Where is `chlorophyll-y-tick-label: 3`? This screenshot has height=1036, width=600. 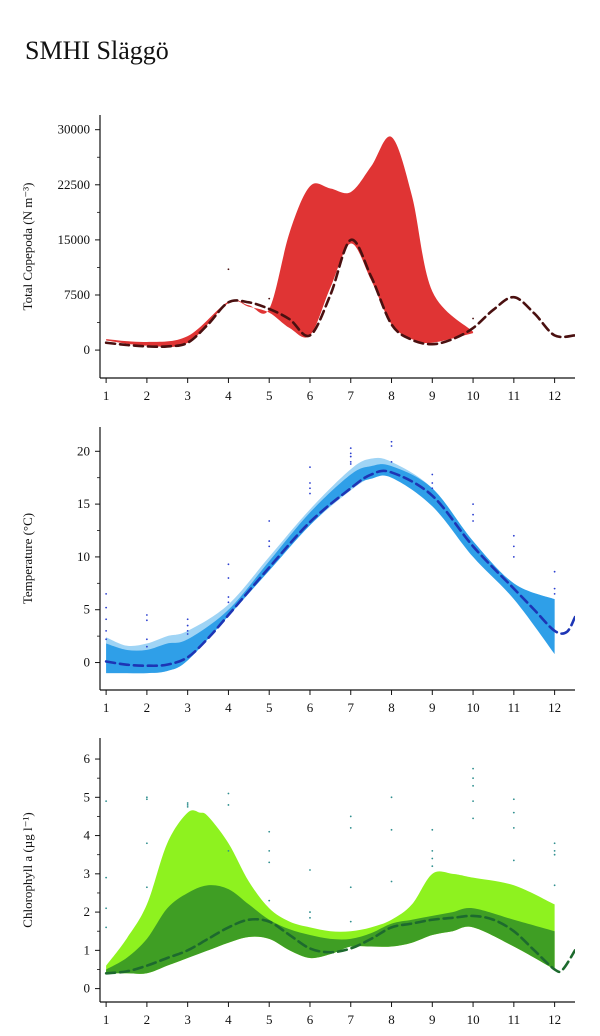 chlorophyll-y-tick-label: 3 is located at coordinates (87, 873).